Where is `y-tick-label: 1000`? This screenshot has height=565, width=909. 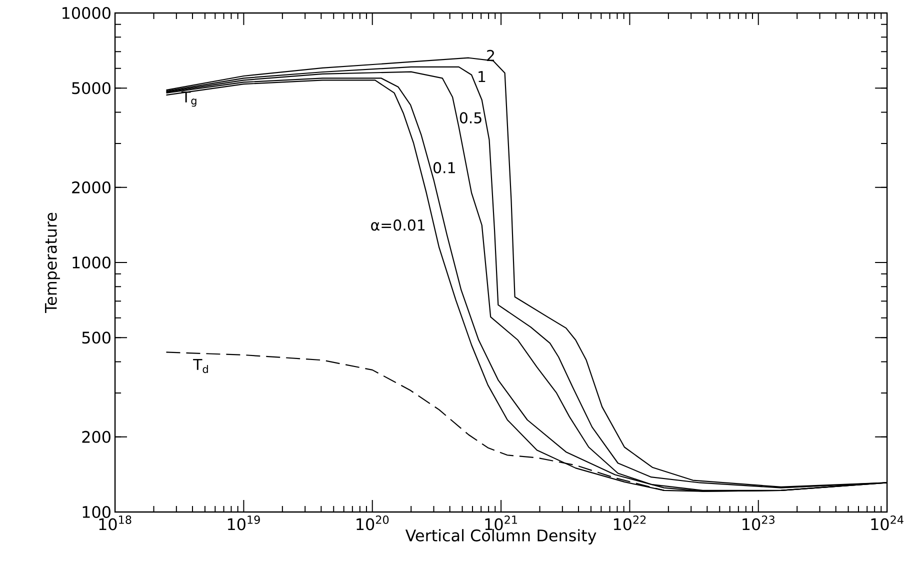
y-tick-label: 1000 is located at coordinates (91, 262).